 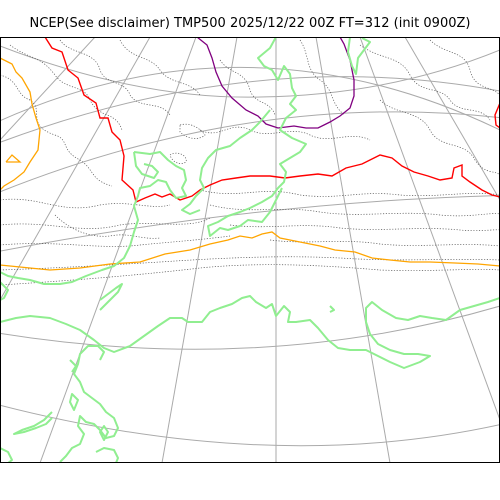 What do you see at coordinates (497, 115) in the screenshot?
I see `red-contour` at bounding box center [497, 115].